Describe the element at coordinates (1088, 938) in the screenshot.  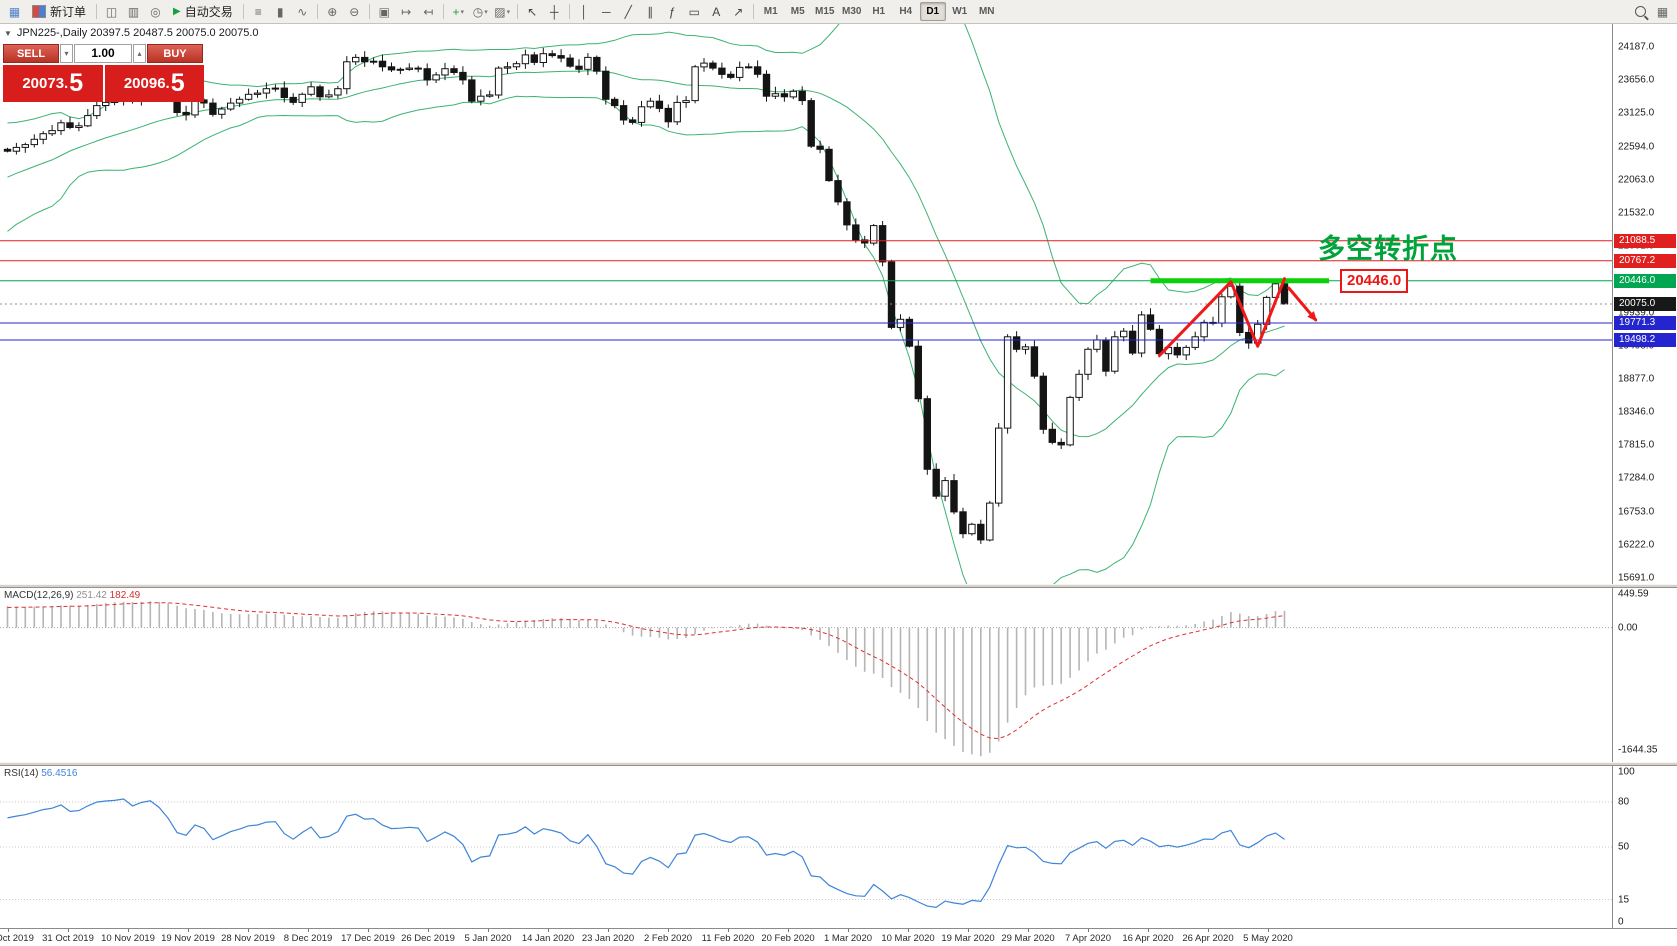
I see `date-axis-label: 7 Apr 2020` at that location.